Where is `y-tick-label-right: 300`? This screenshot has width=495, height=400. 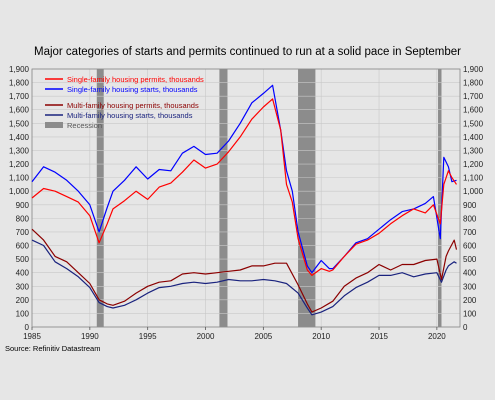 y-tick-label-right: 300 is located at coordinates (470, 286).